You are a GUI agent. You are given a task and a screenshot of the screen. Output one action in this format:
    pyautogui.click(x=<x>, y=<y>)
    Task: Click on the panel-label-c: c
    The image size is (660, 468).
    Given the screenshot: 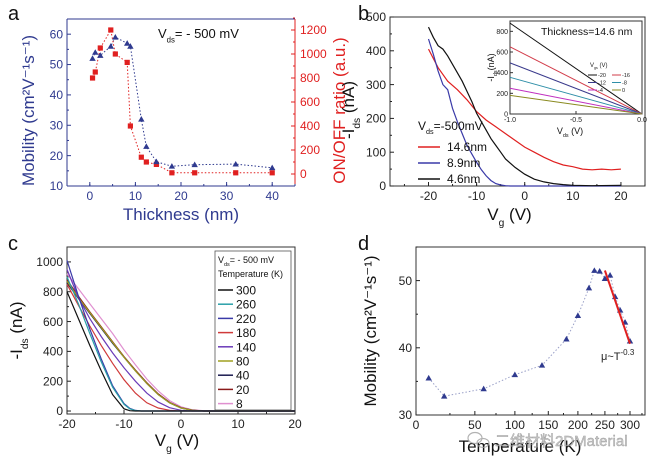 What is the action you would take?
    pyautogui.click(x=13, y=244)
    